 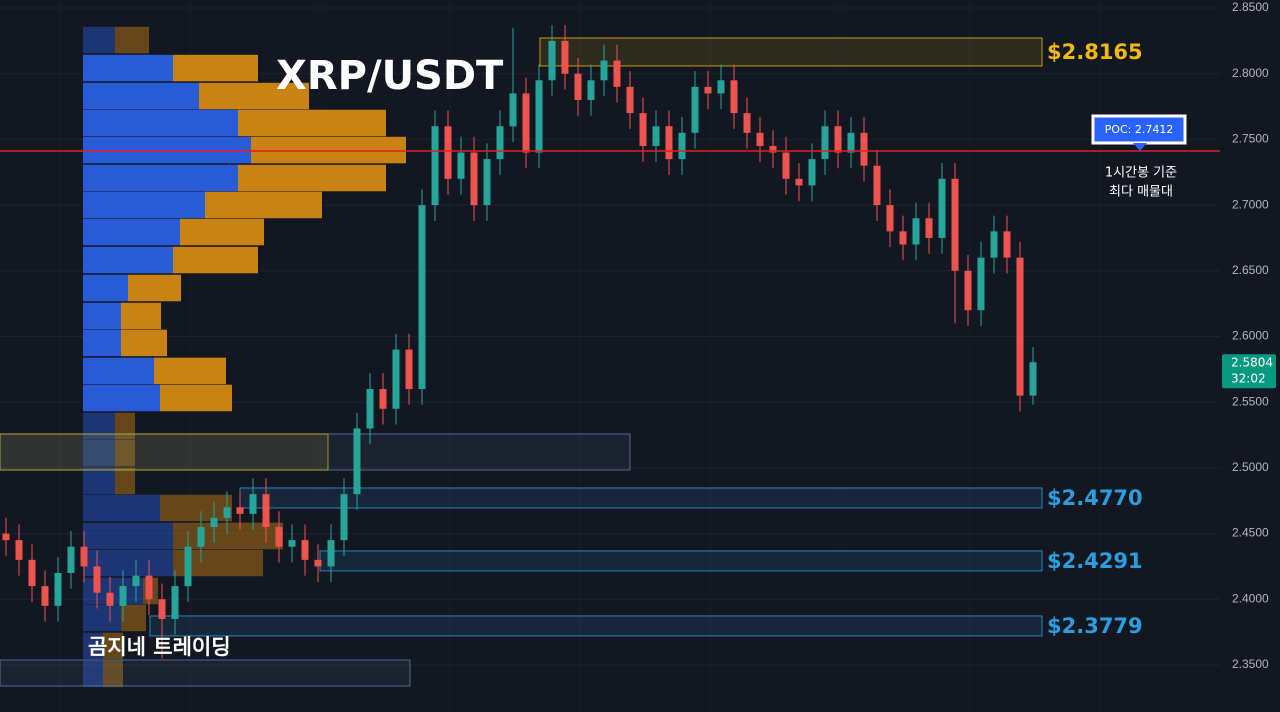 What do you see at coordinates (1095, 561) in the screenshot?
I see `zone-label: $2.4291` at bounding box center [1095, 561].